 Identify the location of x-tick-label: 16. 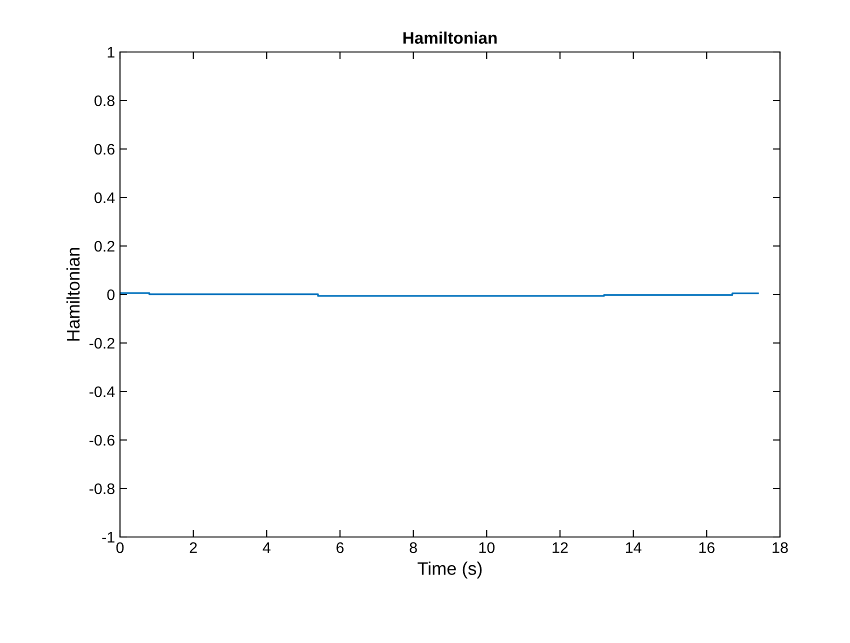
(706, 548).